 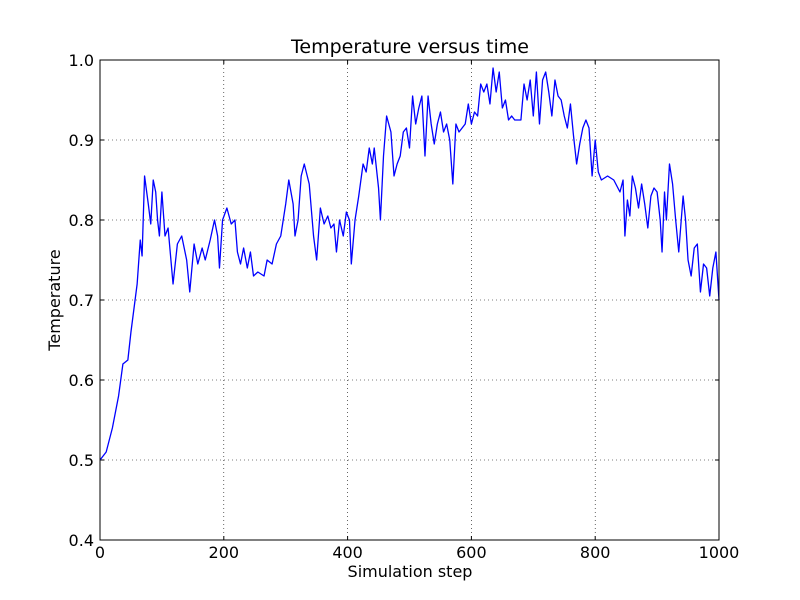 What do you see at coordinates (224, 552) in the screenshot?
I see `x-tick-label: 200` at bounding box center [224, 552].